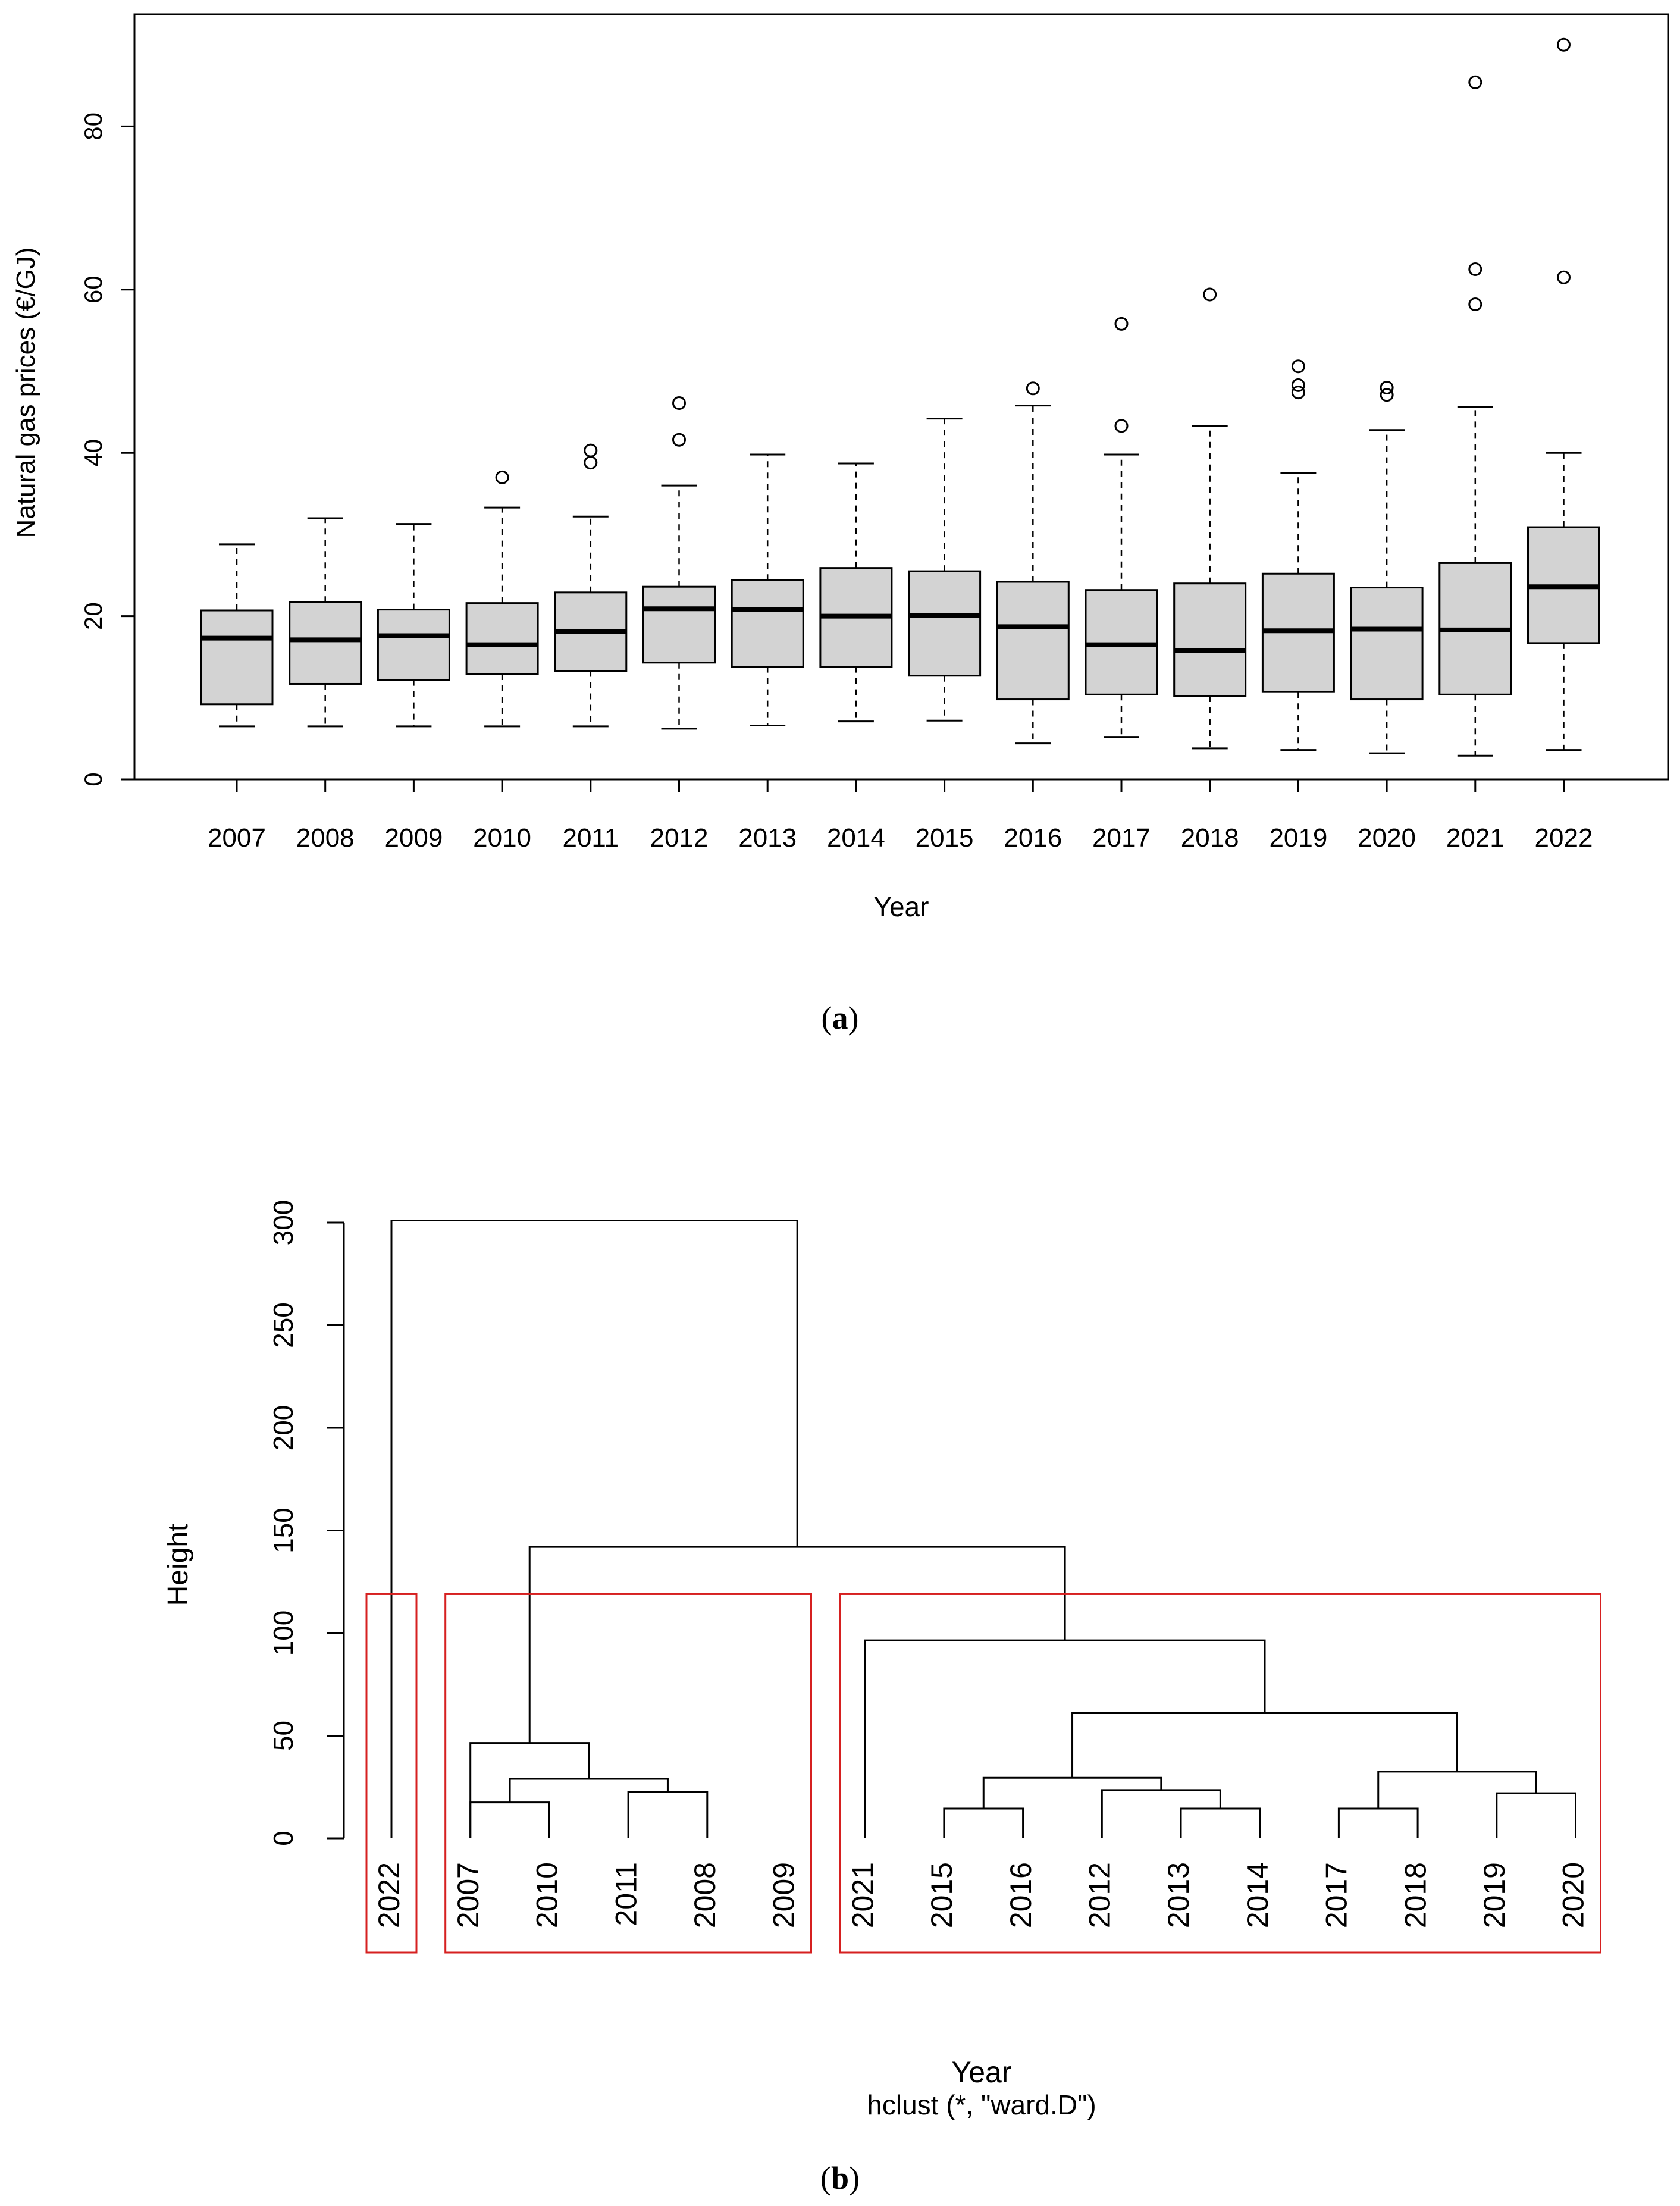 This screenshot has height=2206, width=1680. What do you see at coordinates (590, 838) in the screenshot?
I see `boxplot-x-tick-label: 2011` at bounding box center [590, 838].